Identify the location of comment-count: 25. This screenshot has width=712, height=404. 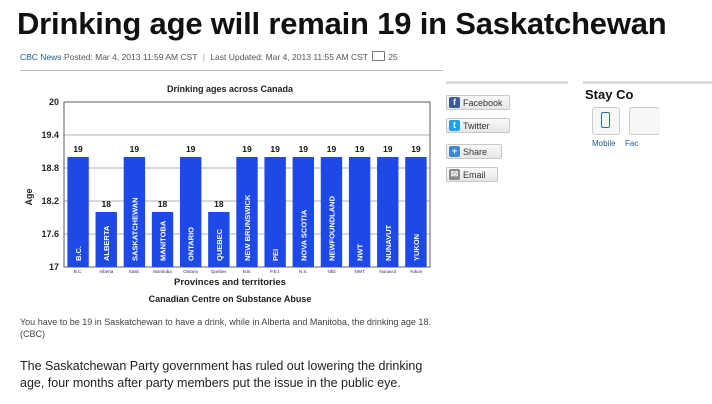
(393, 57).